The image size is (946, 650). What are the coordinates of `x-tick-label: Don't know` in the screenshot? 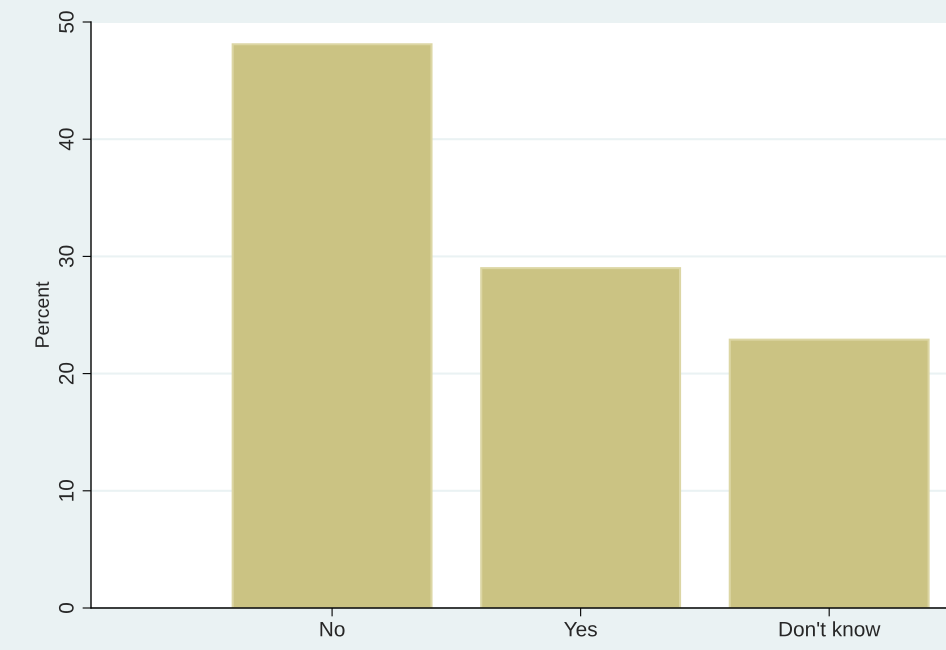 It's located at (830, 628).